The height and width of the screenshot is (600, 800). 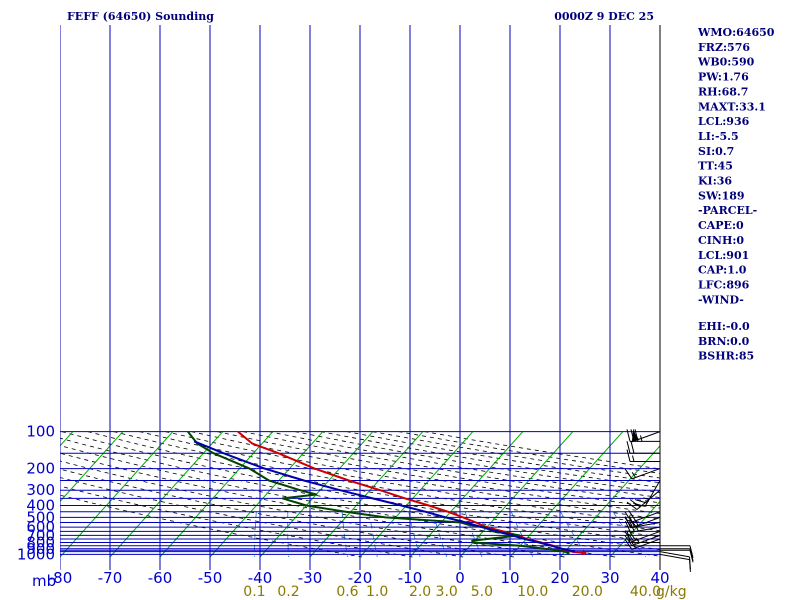 I want to click on pressure-tick-label: 400, so click(x=40, y=506).